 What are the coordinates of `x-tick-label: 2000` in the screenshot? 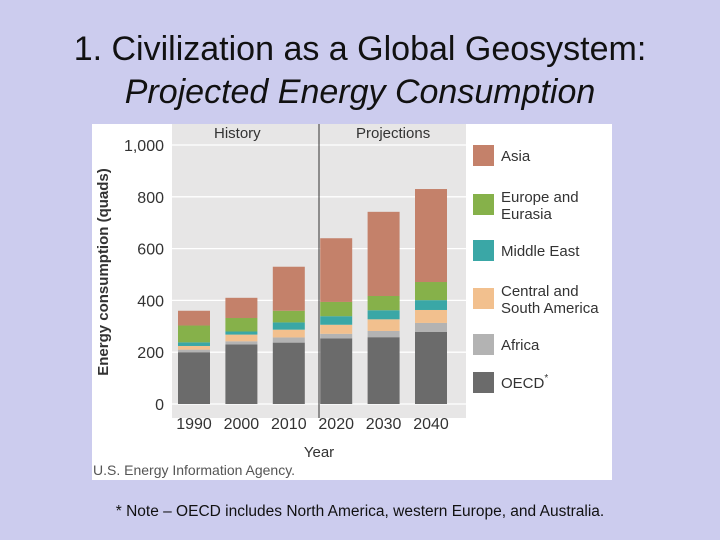 It's located at (242, 424).